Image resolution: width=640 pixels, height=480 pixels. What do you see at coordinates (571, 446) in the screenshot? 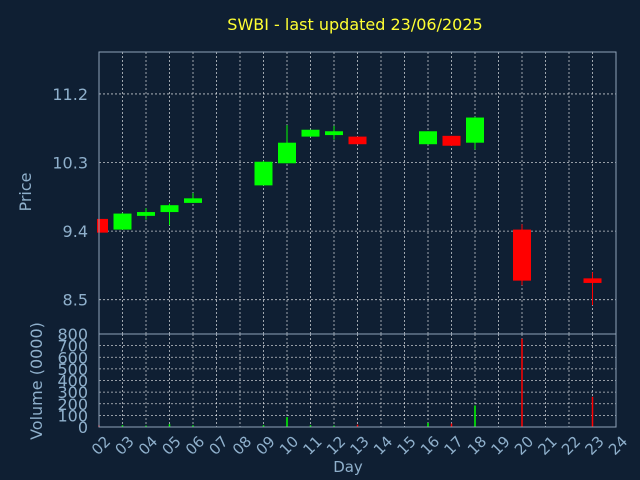
I see `day-tick-label: 22` at bounding box center [571, 446].